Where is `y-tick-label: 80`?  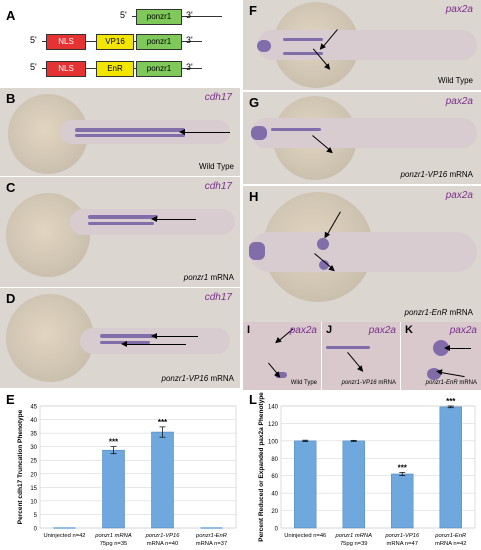
y-tick-label: 80 is located at coordinates (274, 460).